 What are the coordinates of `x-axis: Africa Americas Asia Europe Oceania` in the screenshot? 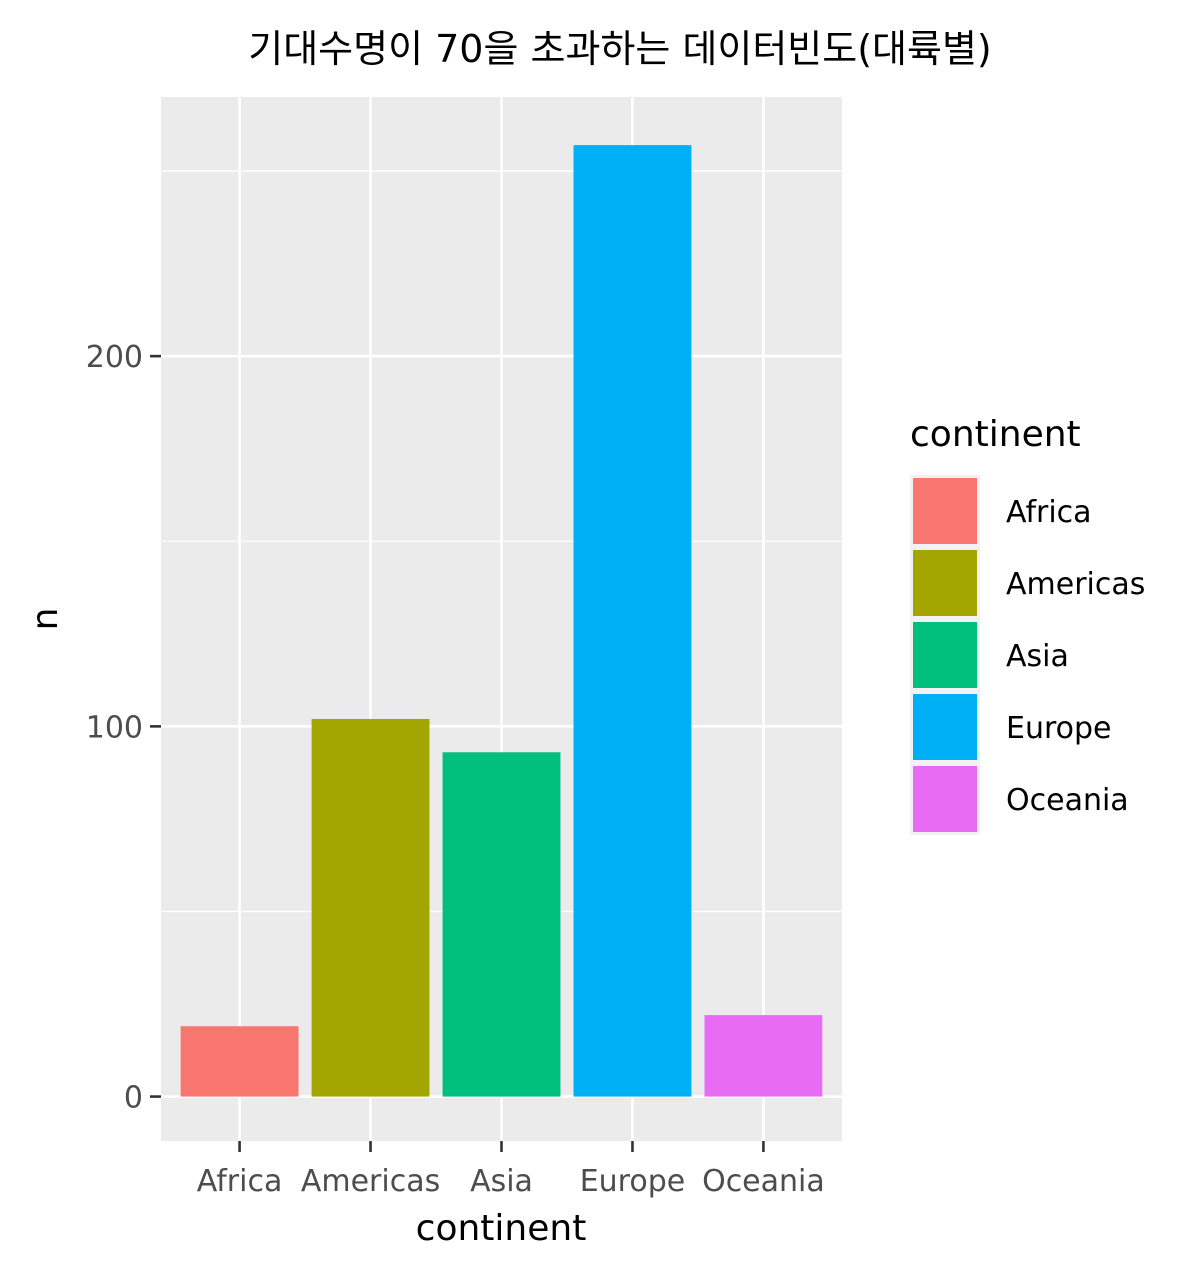 It's located at (511, 1170).